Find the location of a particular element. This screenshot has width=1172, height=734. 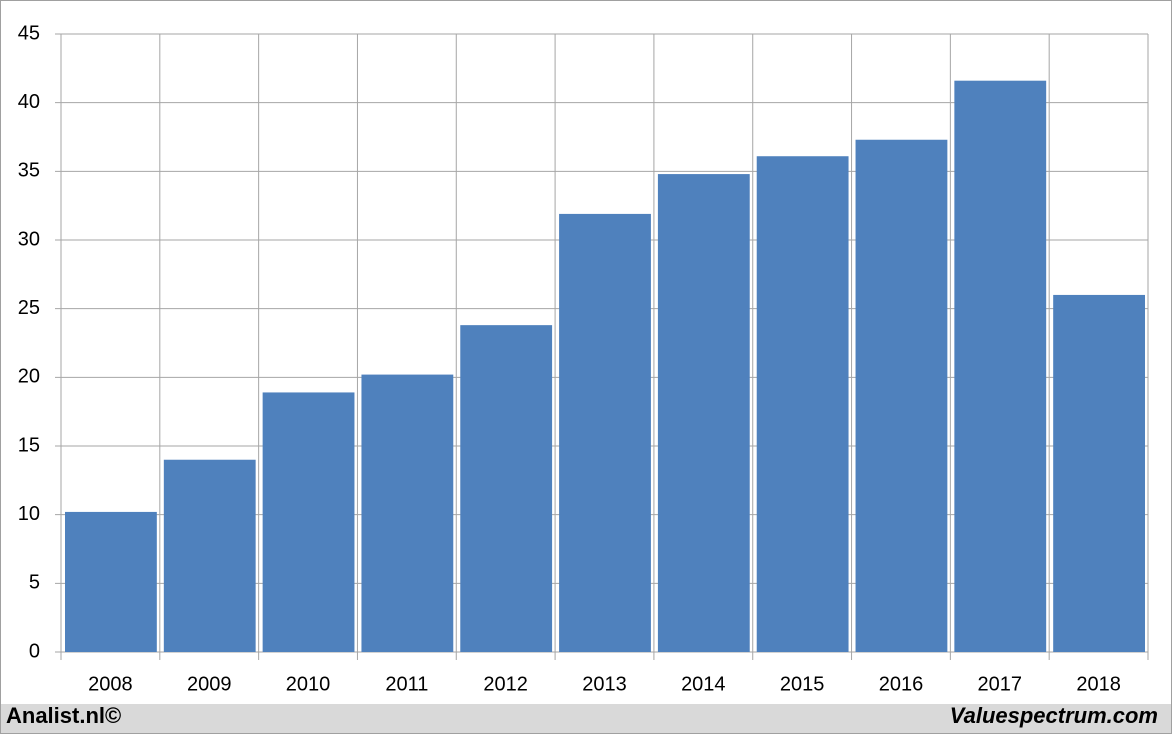

x-tick-label: 2010 is located at coordinates (308, 684).